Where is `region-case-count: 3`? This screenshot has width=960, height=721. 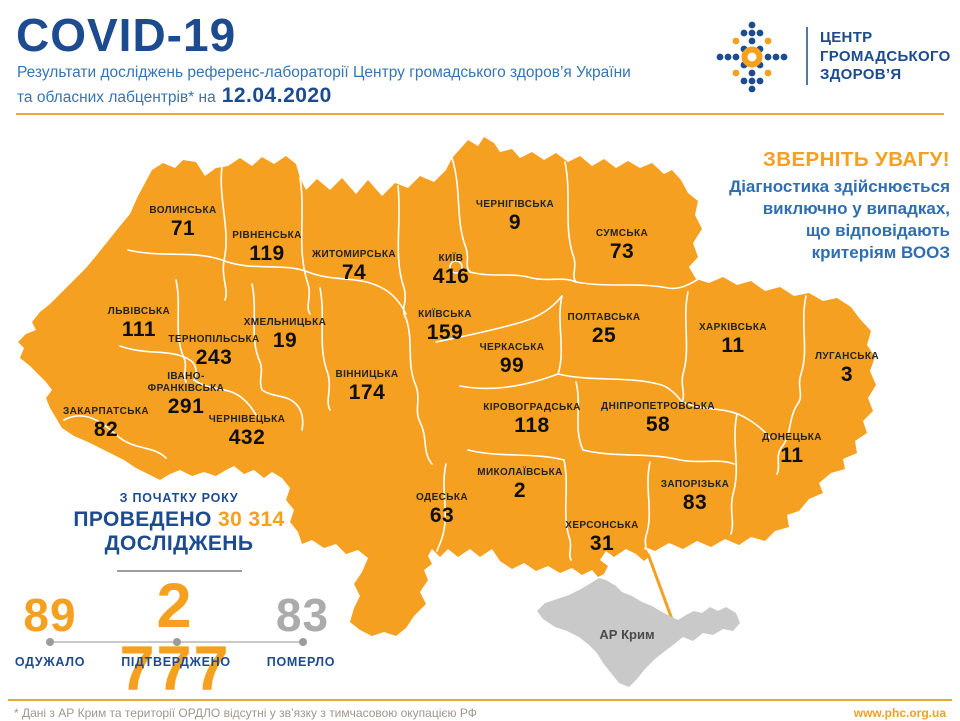
region-case-count: 3 is located at coordinates (847, 374).